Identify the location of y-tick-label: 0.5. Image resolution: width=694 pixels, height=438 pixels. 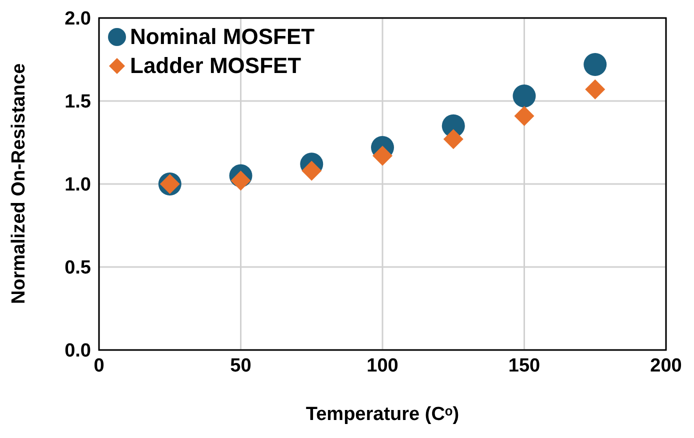
(78, 268).